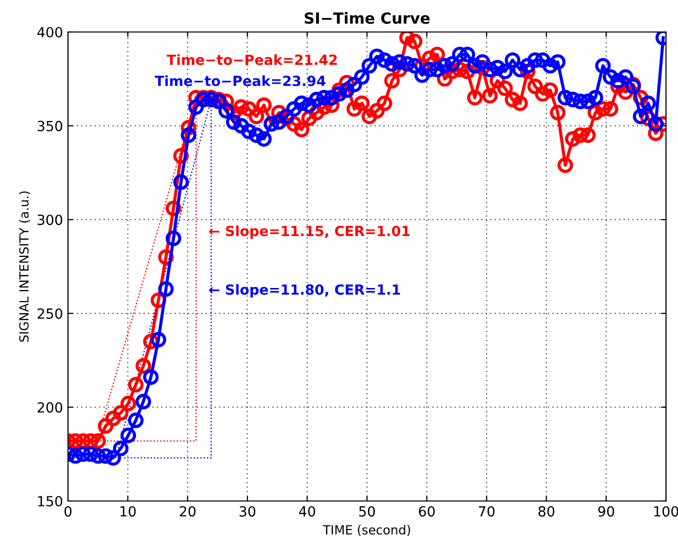 Image resolution: width=678 pixels, height=549 pixels. I want to click on y-tick-label: 250, so click(50, 313).